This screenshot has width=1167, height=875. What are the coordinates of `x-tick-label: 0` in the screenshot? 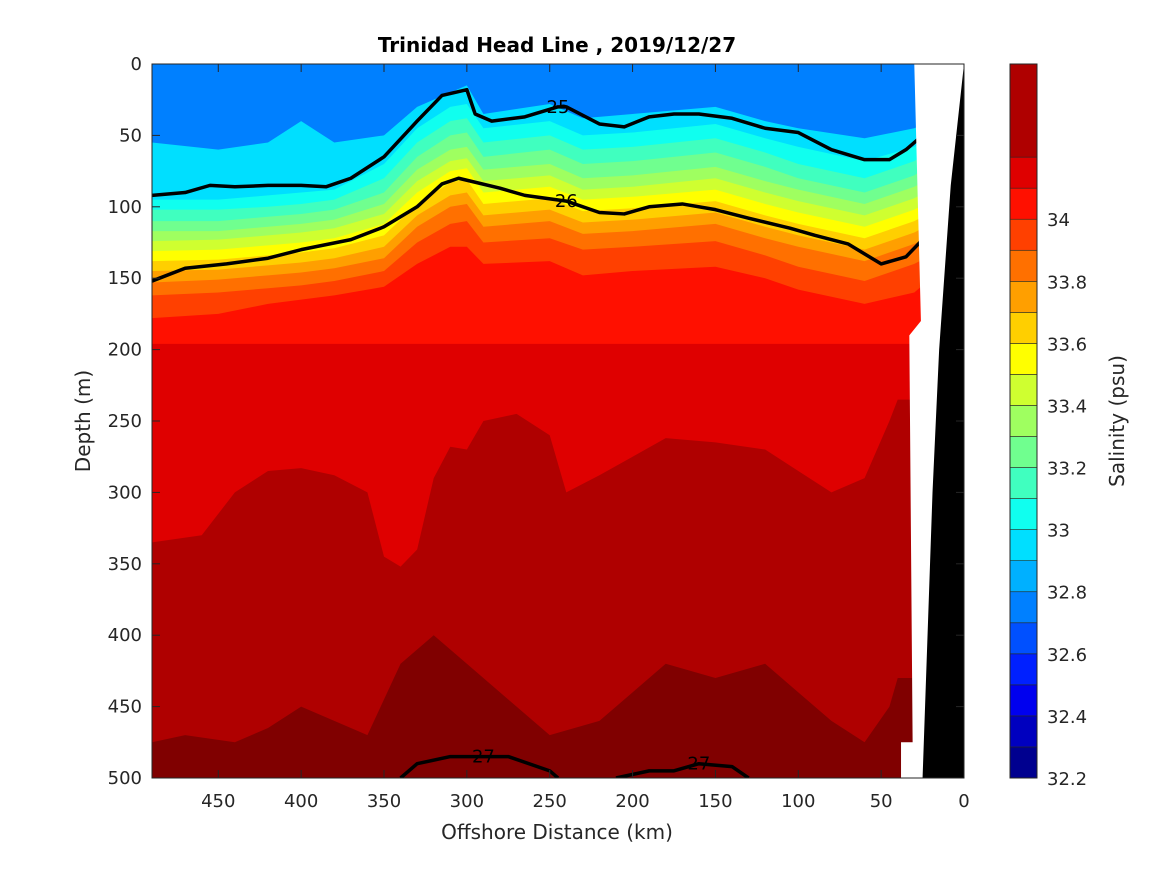 It's located at (963, 801).